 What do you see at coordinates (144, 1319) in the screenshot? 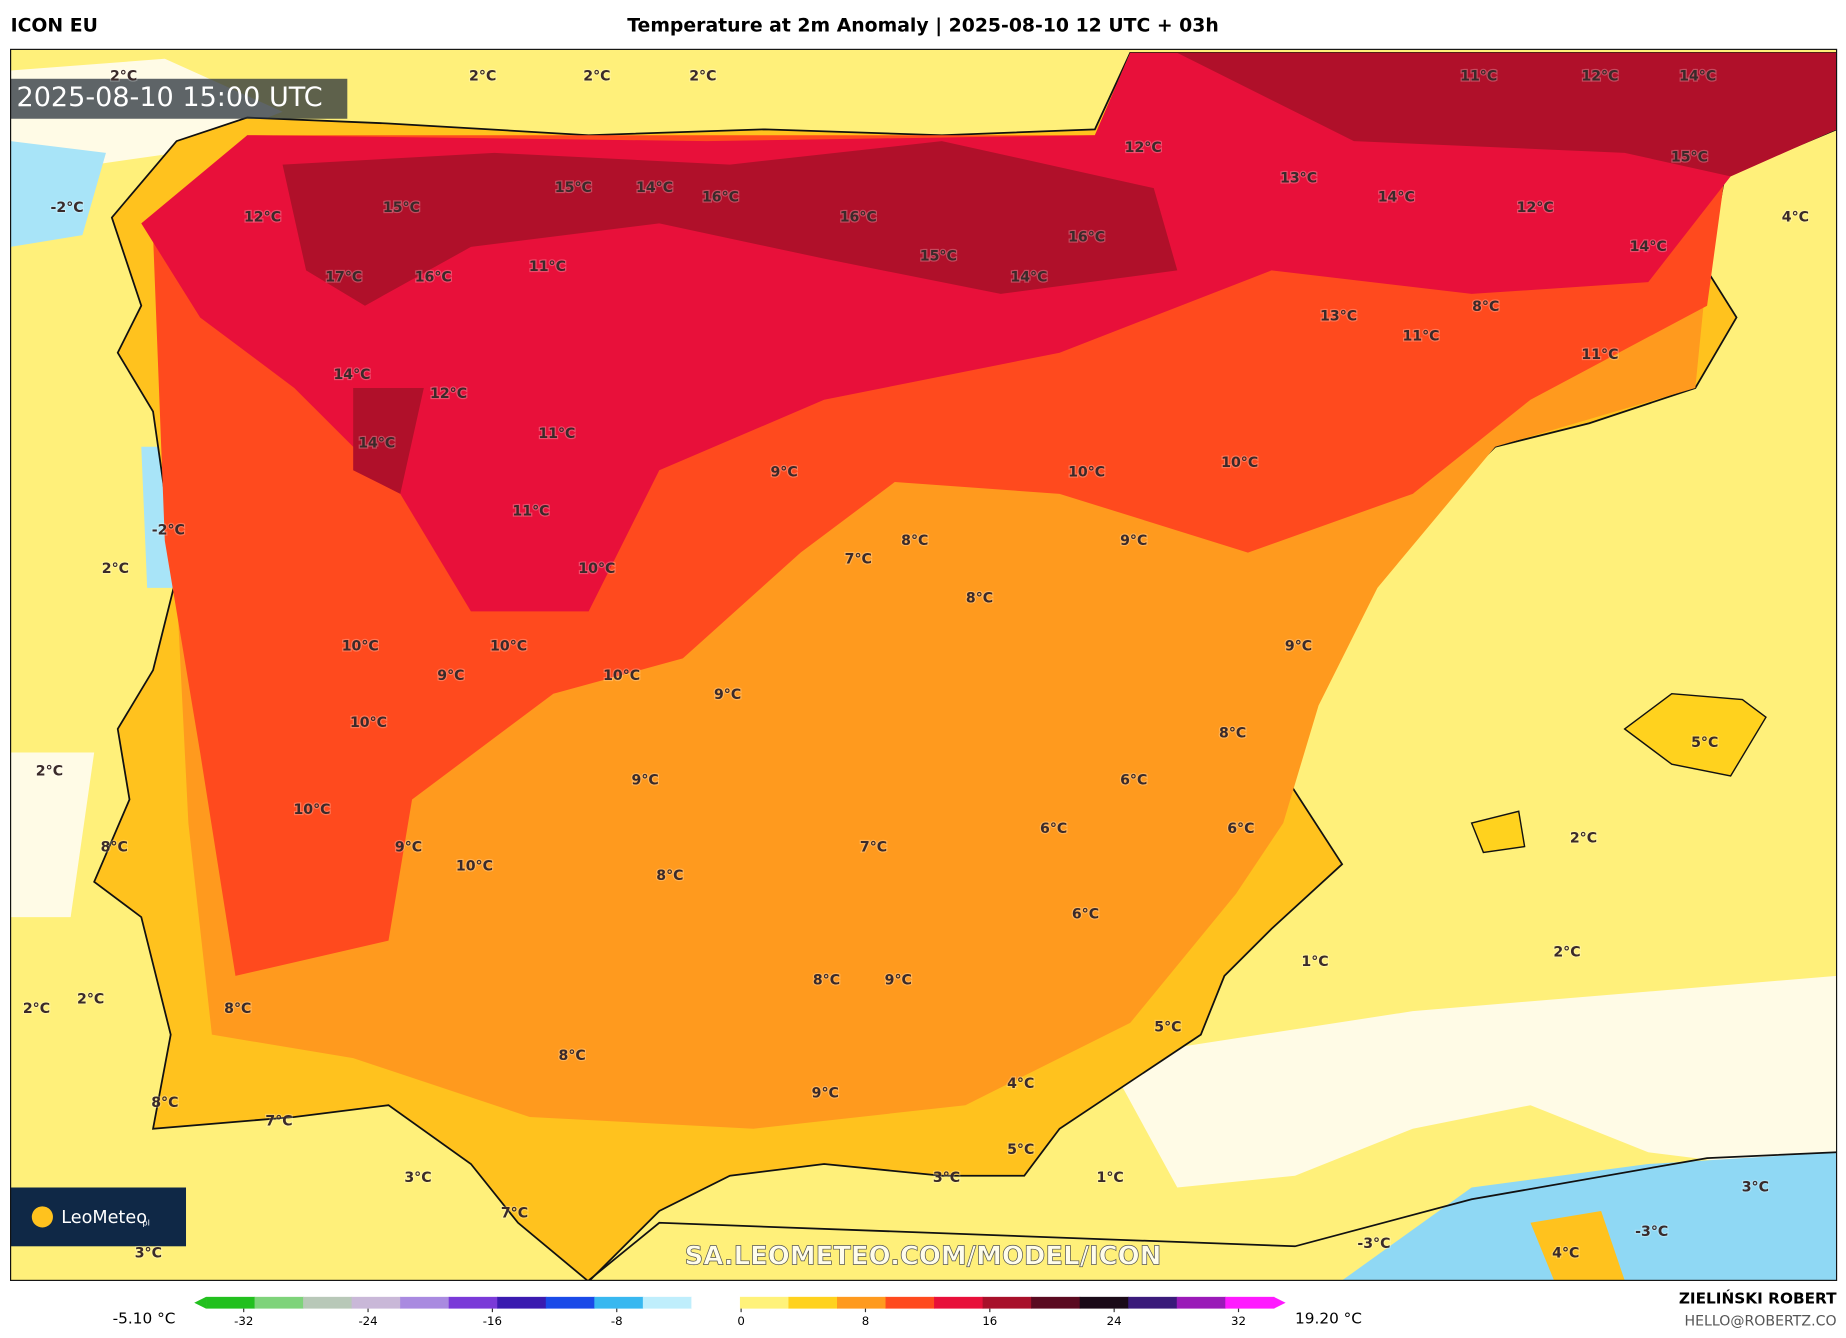
I see `legend-min: -5.10 °C` at bounding box center [144, 1319].